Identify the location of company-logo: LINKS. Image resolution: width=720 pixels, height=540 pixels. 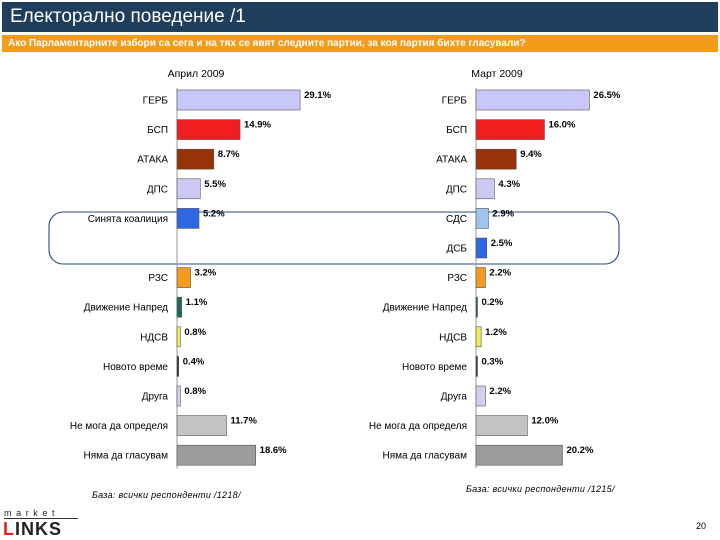
(32, 529).